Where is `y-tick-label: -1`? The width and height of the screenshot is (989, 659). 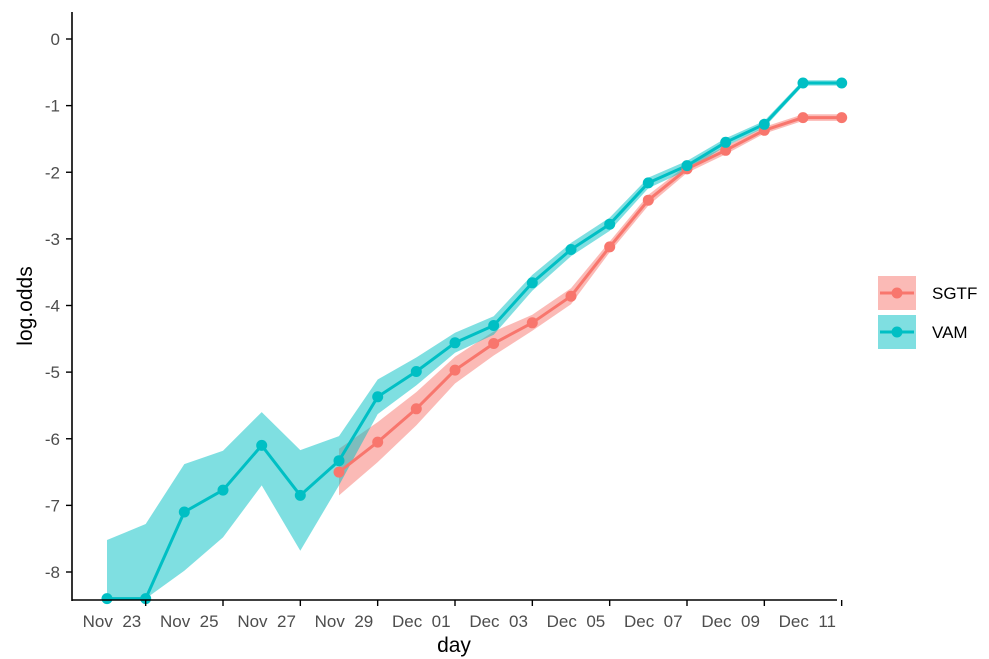
y-tick-label: -1 is located at coordinates (52, 106).